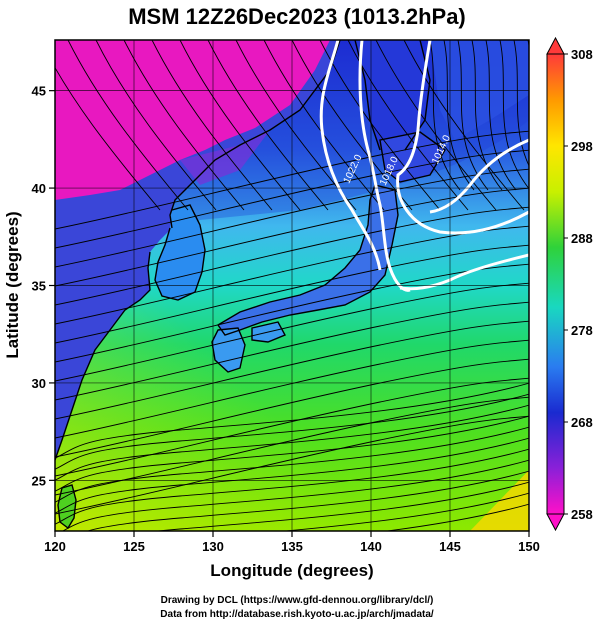 The width and height of the screenshot is (599, 625). Describe the element at coordinates (134, 546) in the screenshot. I see `x-tick-label: 125` at that location.